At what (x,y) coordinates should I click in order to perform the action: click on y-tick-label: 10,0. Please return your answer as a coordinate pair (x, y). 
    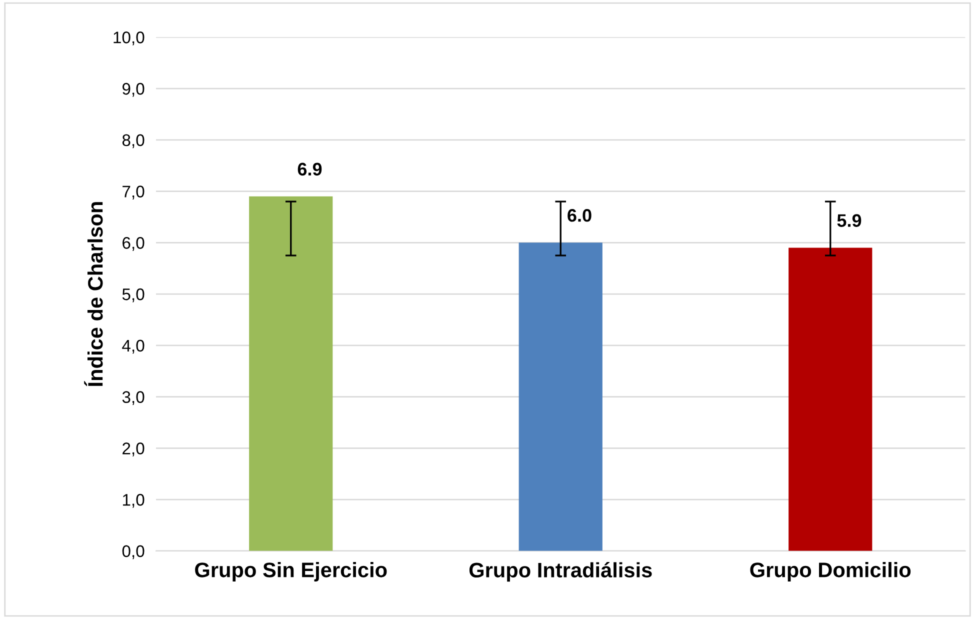
    Looking at the image, I should click on (129, 39).